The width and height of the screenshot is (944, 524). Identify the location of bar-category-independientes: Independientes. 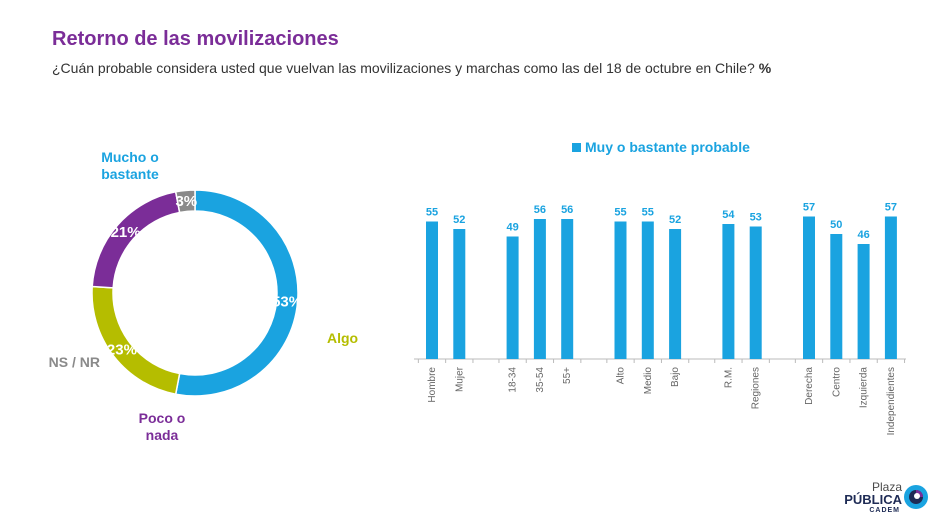
(891, 401).